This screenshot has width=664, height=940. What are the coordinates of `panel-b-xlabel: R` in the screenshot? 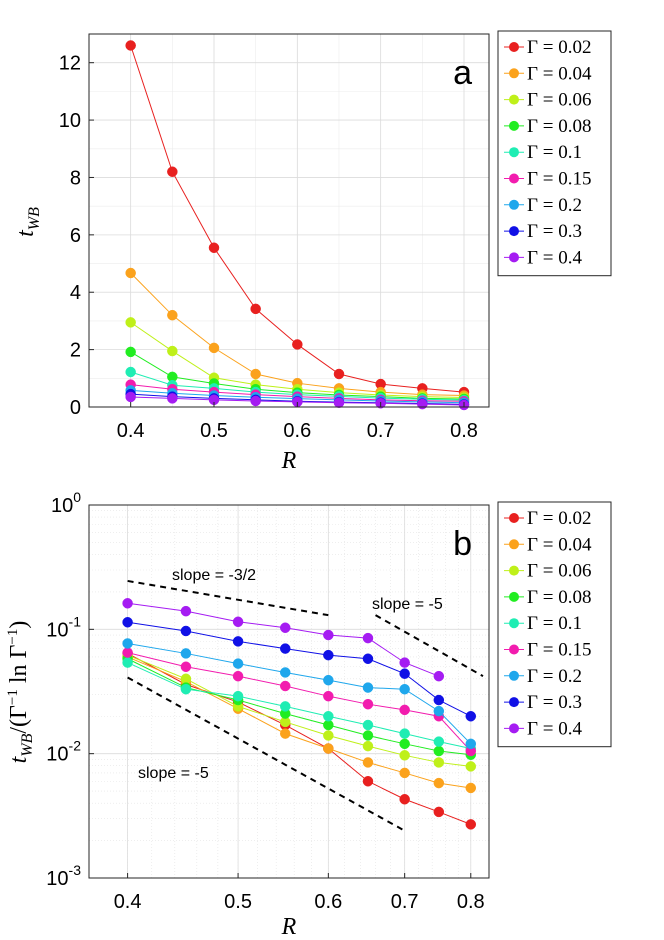 It's located at (289, 927).